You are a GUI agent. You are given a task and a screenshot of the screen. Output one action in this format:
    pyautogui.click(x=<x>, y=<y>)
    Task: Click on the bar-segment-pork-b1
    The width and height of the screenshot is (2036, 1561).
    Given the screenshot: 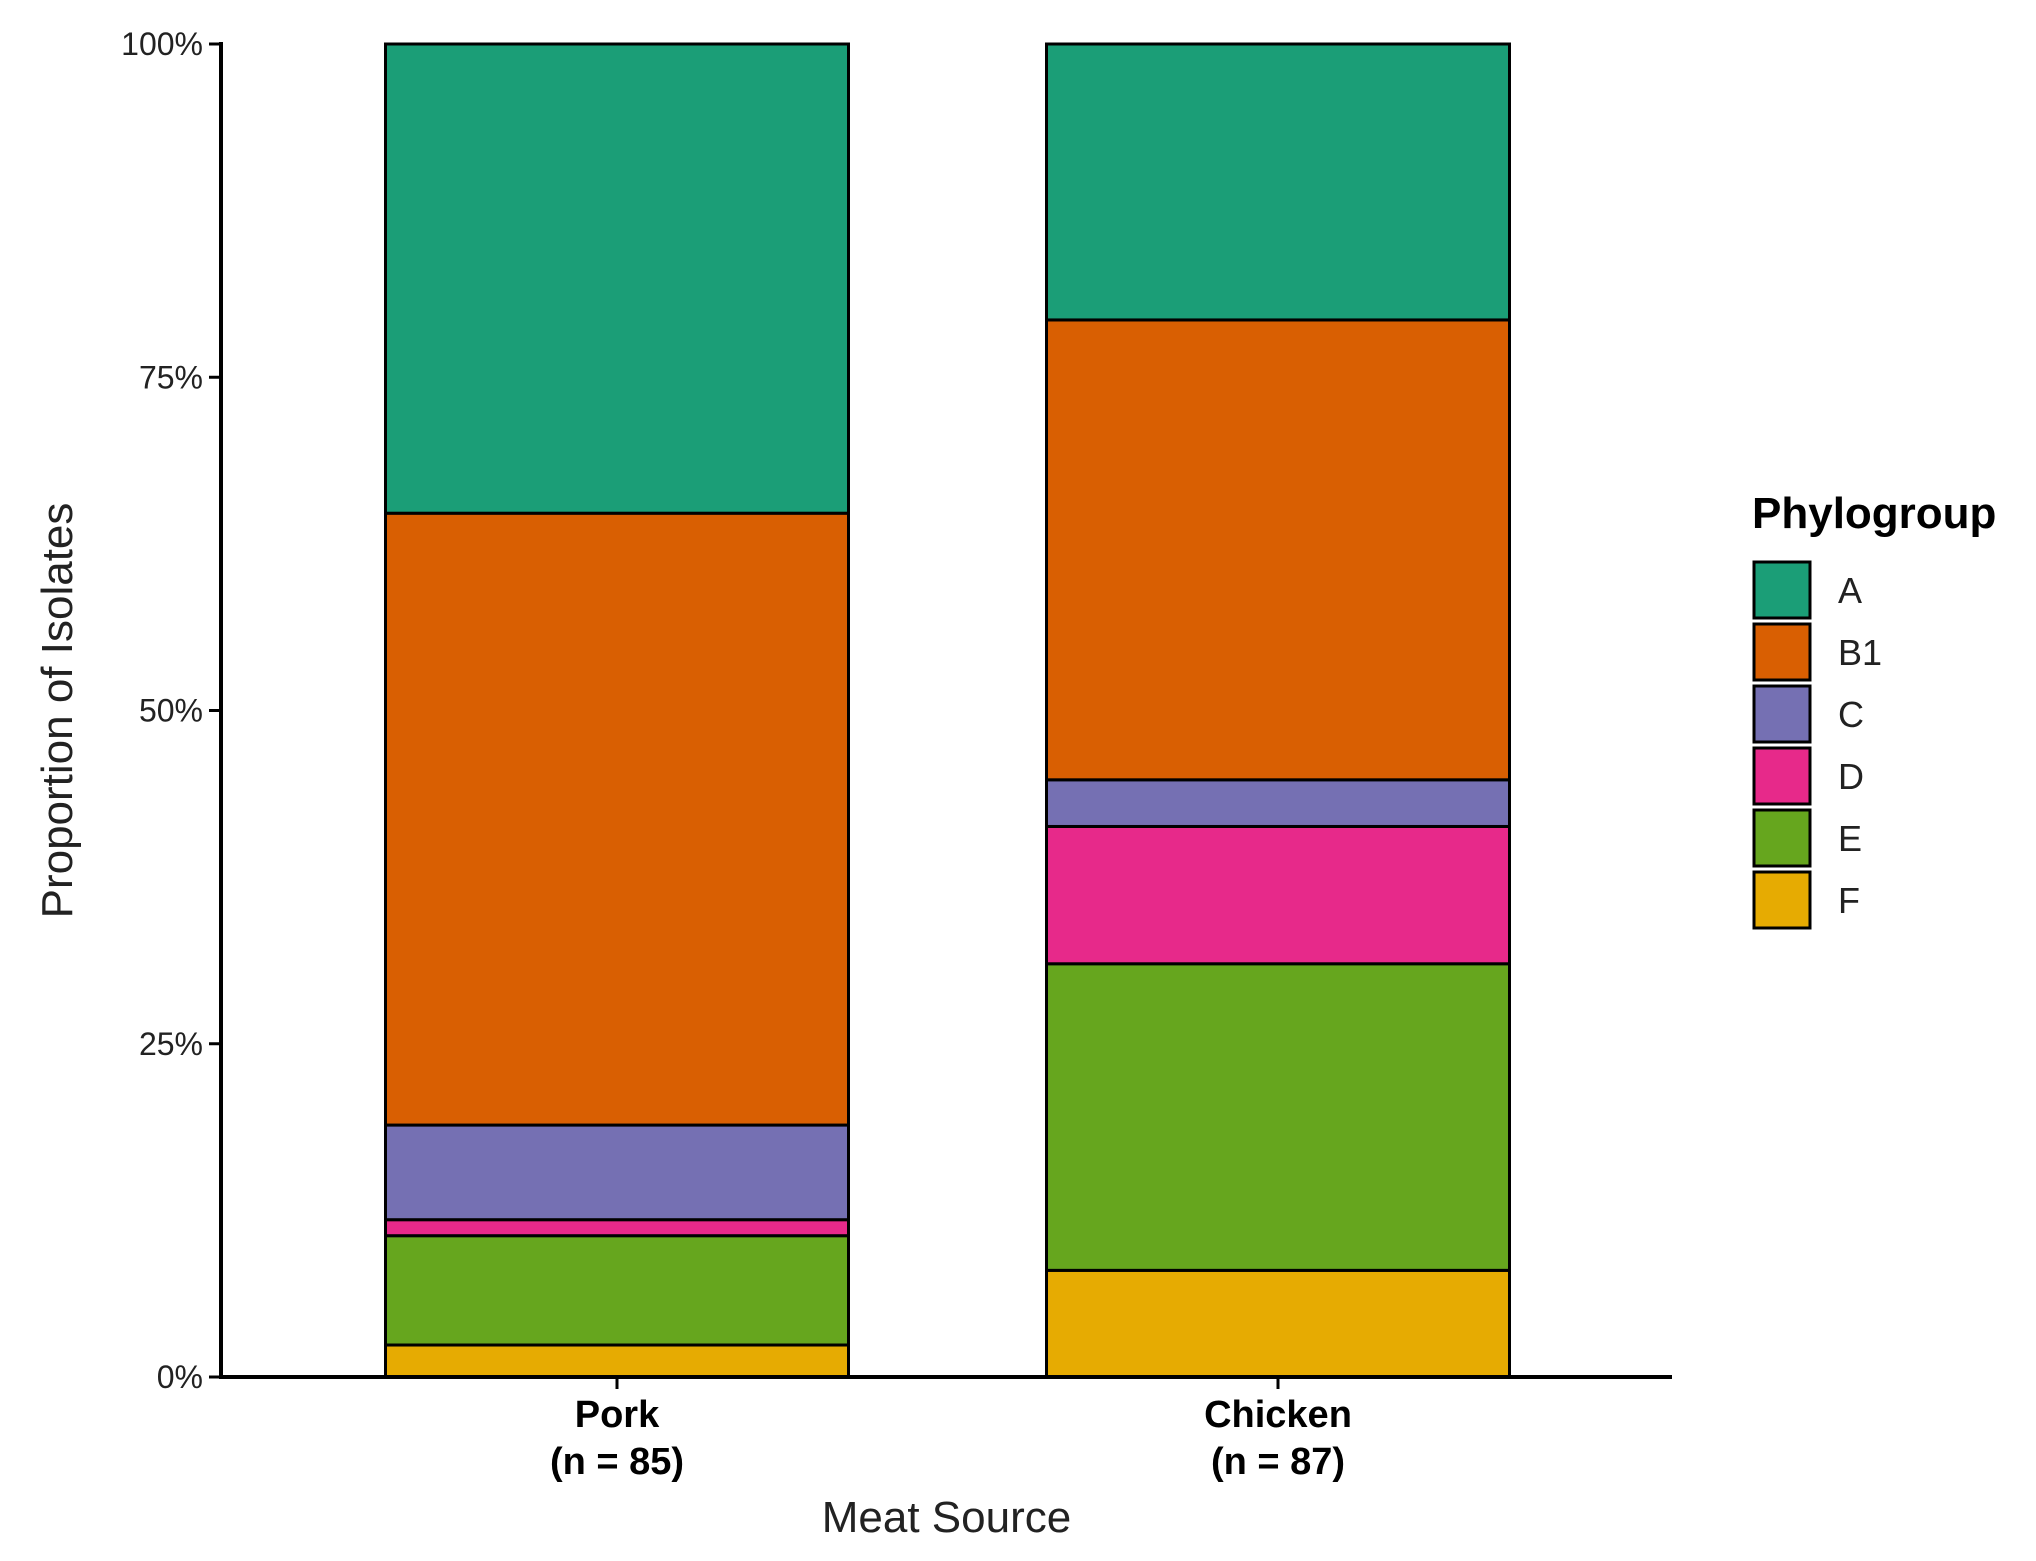 What is the action you would take?
    pyautogui.click(x=617, y=819)
    